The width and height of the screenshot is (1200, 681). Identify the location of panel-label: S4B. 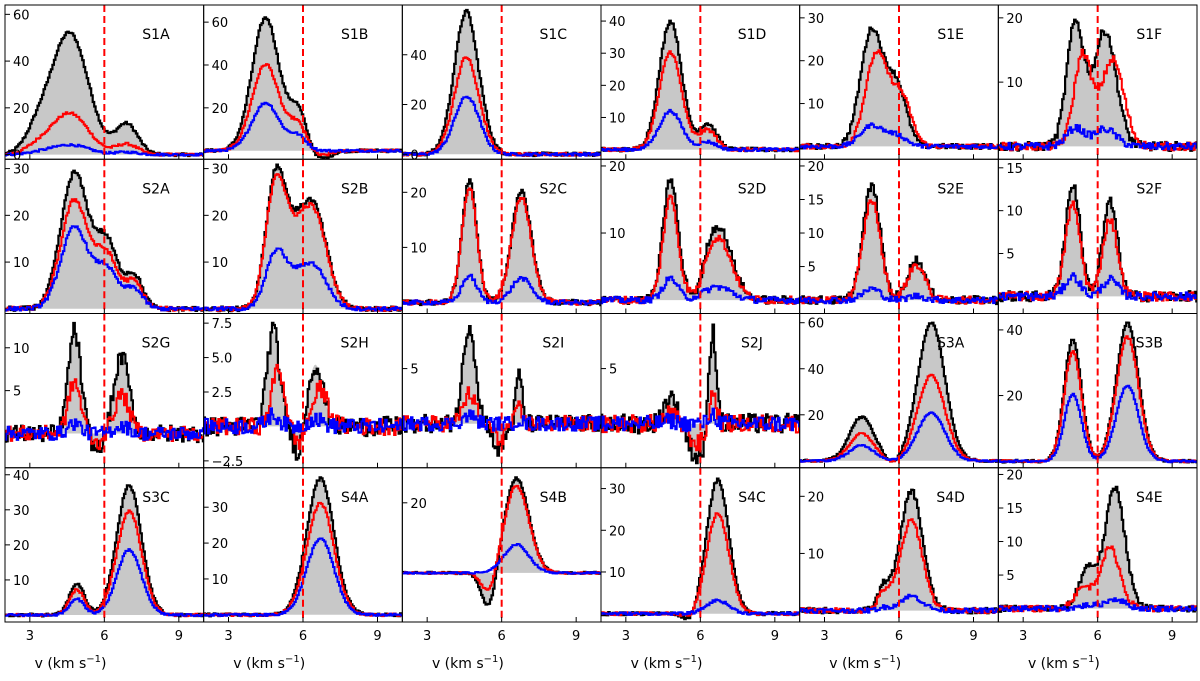
(553, 498).